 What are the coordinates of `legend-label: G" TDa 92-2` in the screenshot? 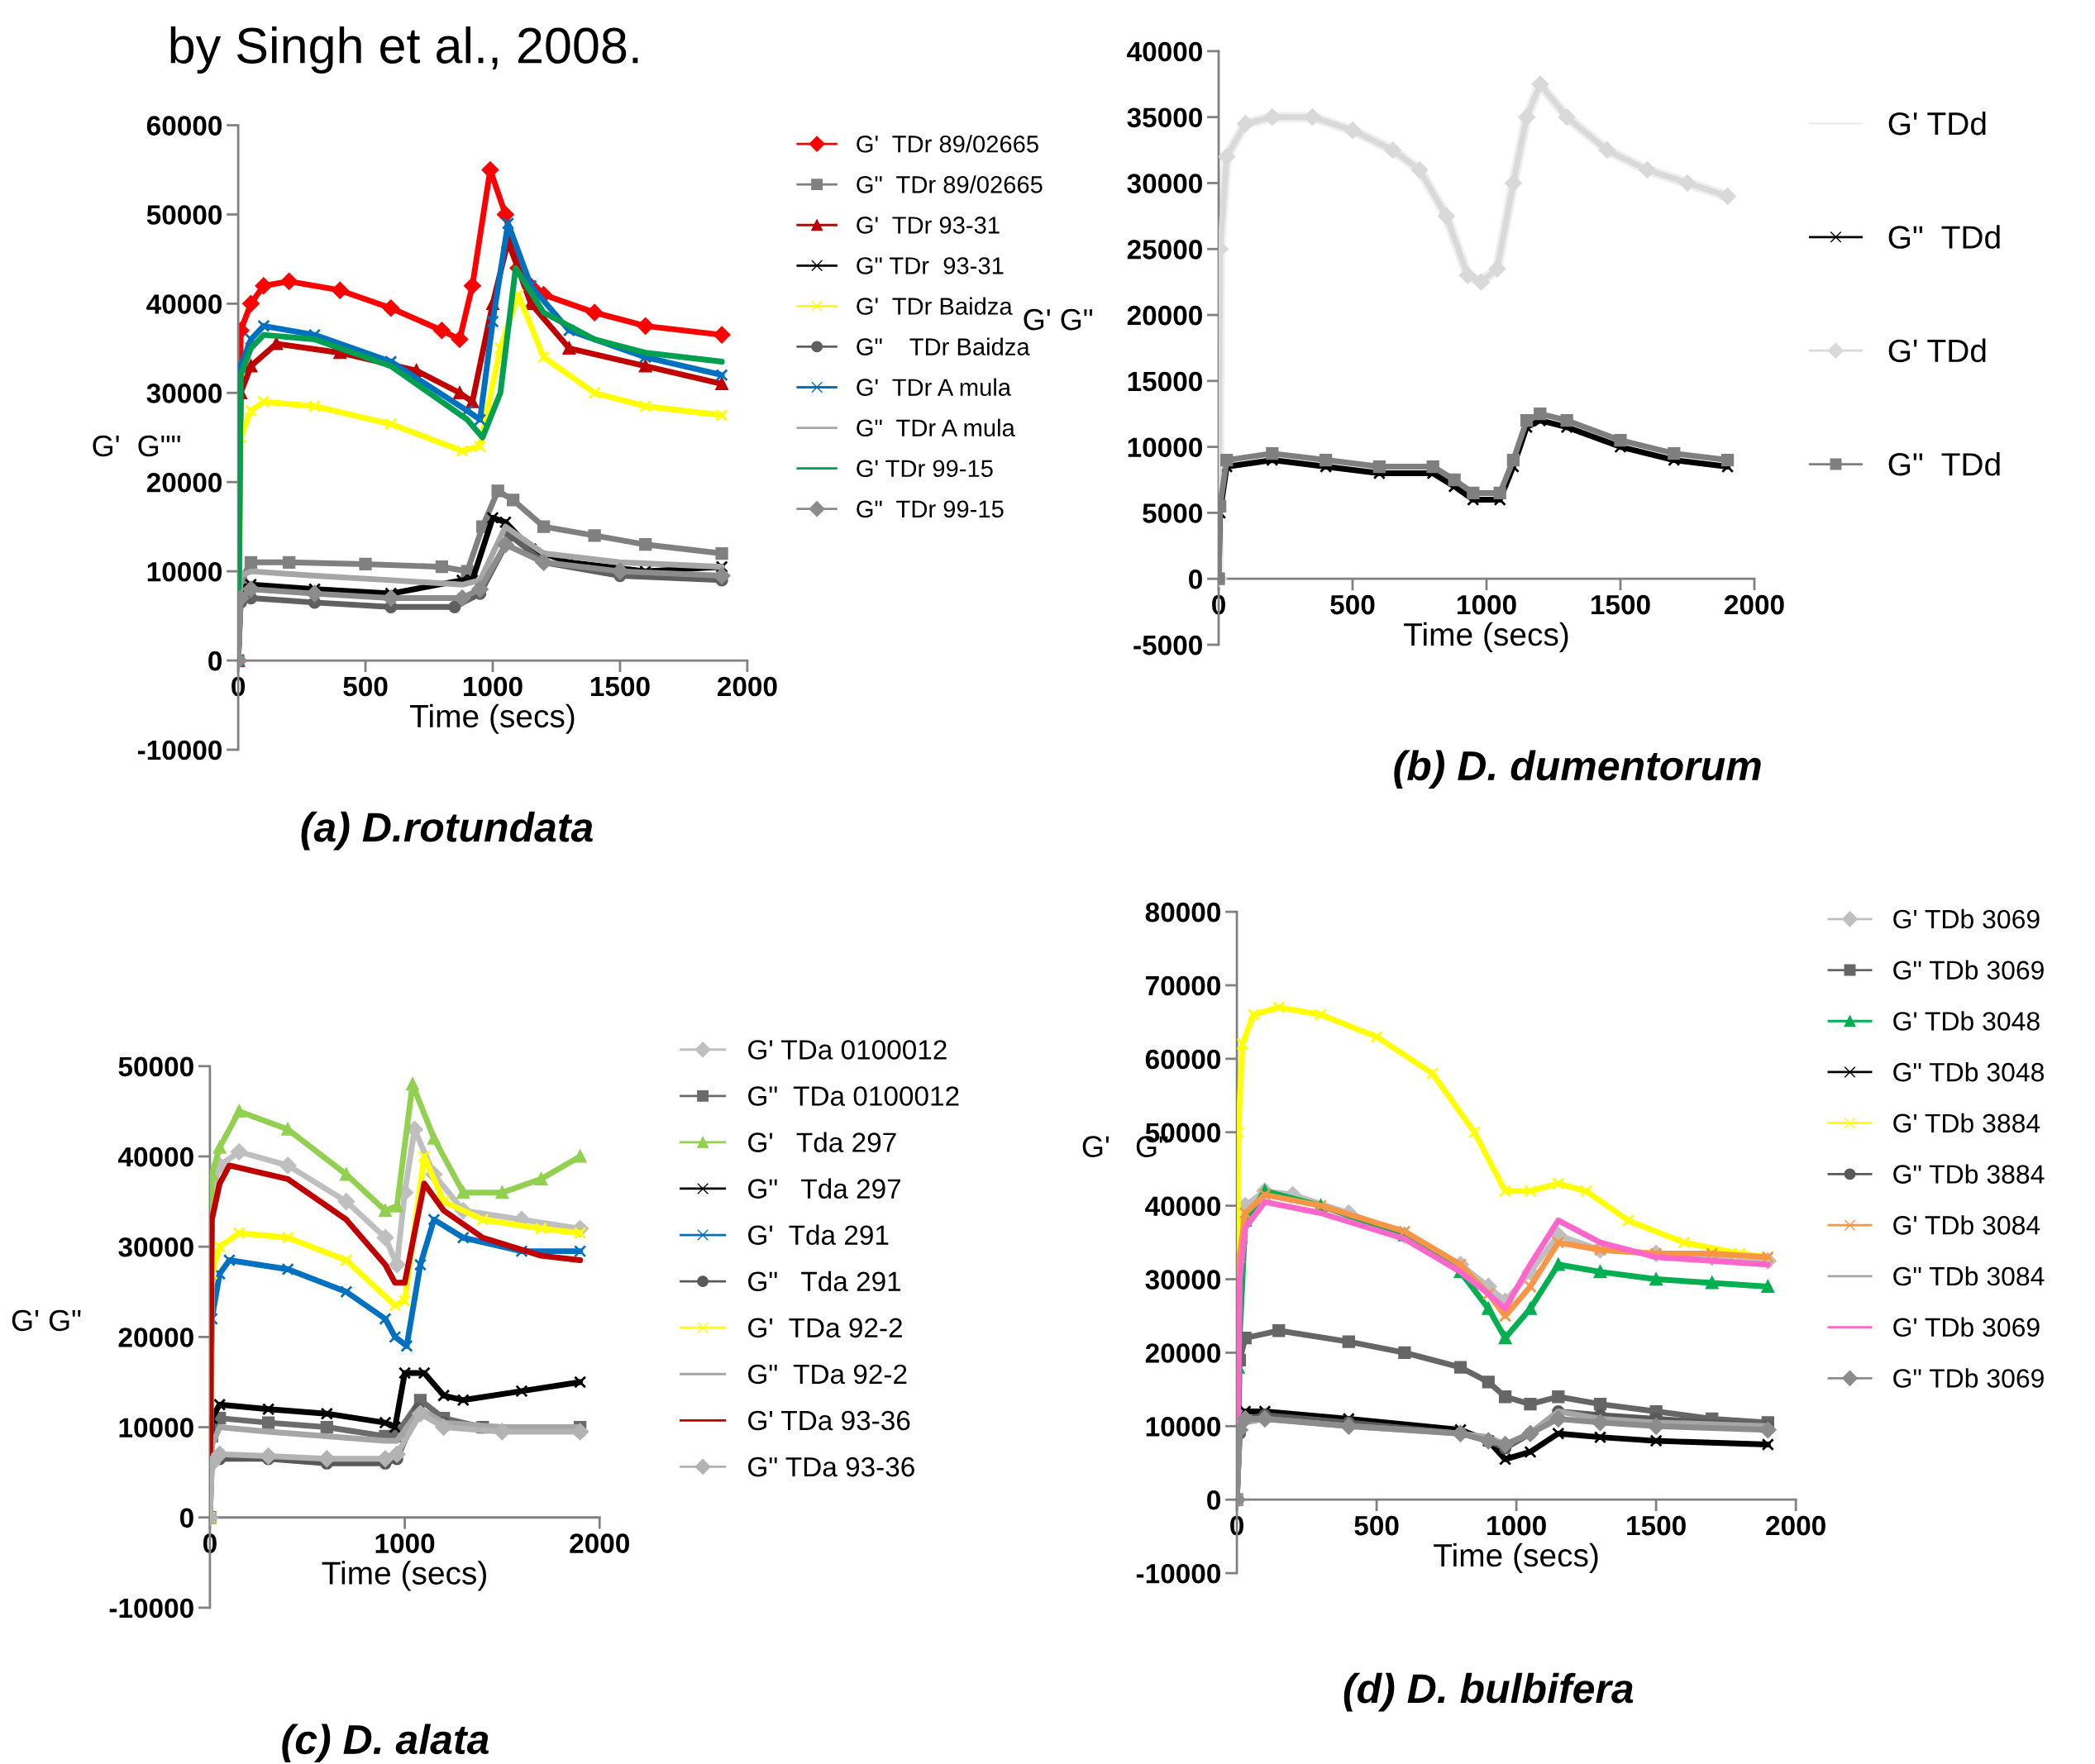 It's located at (827, 1374).